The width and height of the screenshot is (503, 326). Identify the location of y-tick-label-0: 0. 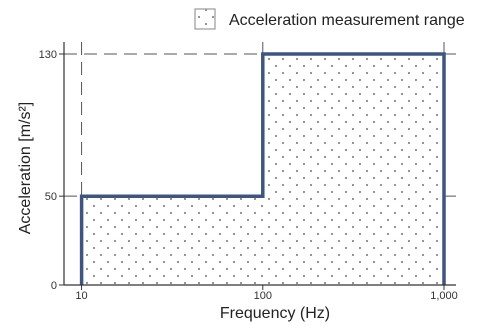
(54, 286).